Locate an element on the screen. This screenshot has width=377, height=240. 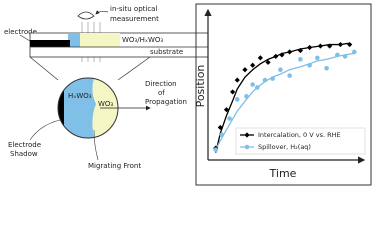
film is located at coordinates (100, 40).